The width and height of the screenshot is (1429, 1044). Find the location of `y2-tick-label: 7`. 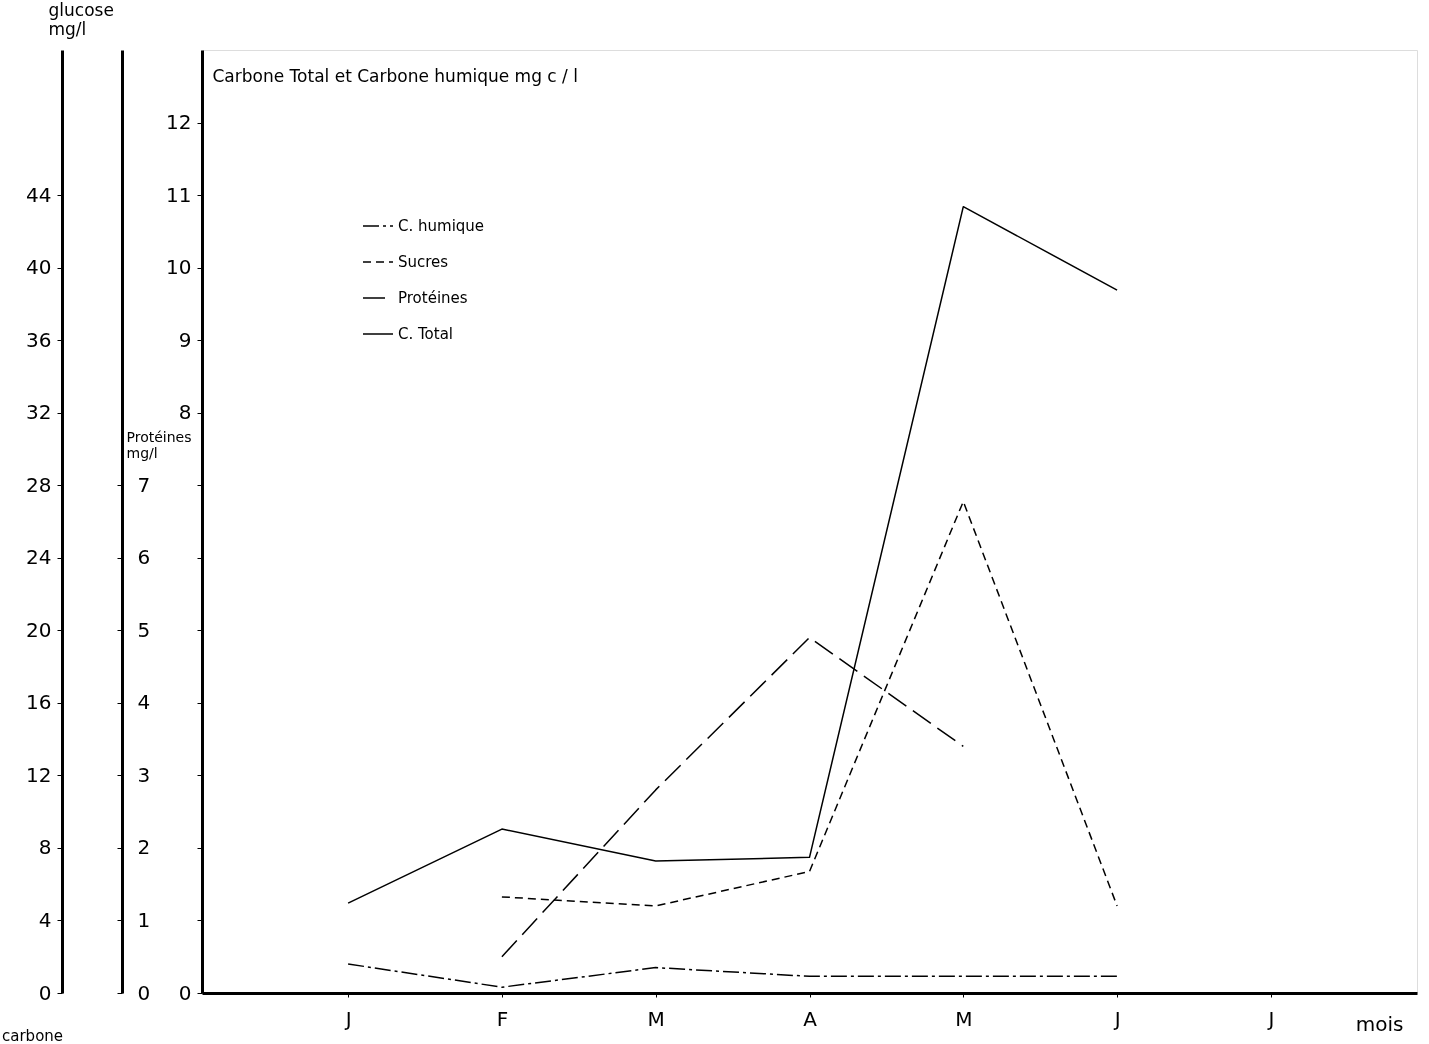

y2-tick-label: 7 is located at coordinates (144, 484).